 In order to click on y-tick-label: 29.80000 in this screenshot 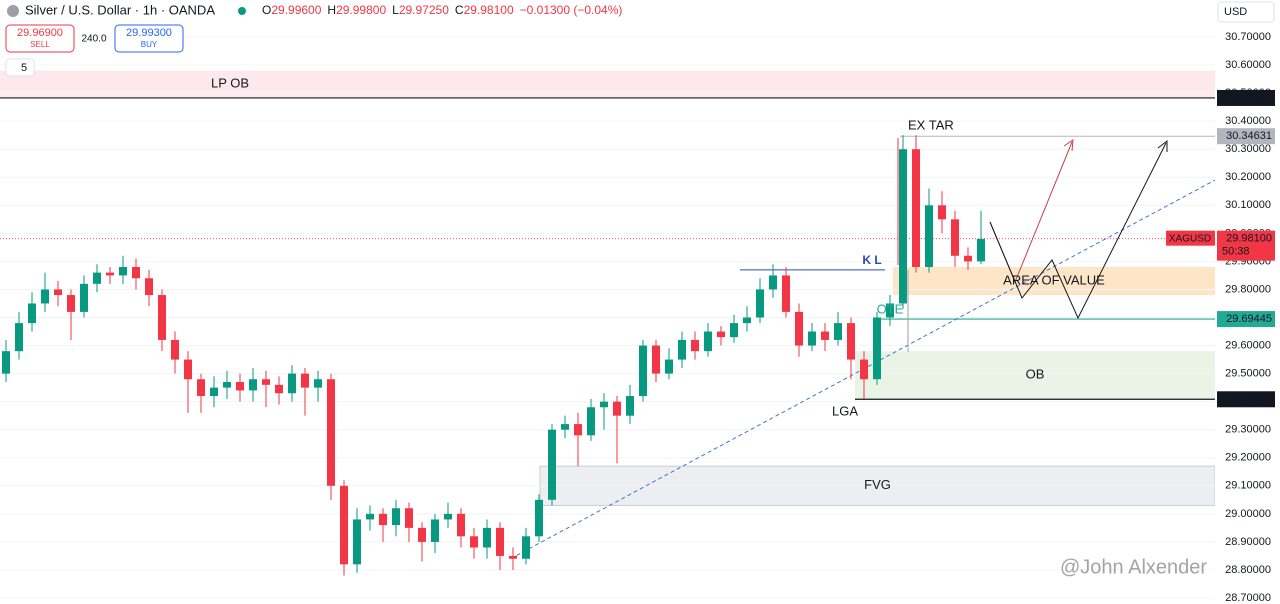, I will do `click(1248, 289)`.